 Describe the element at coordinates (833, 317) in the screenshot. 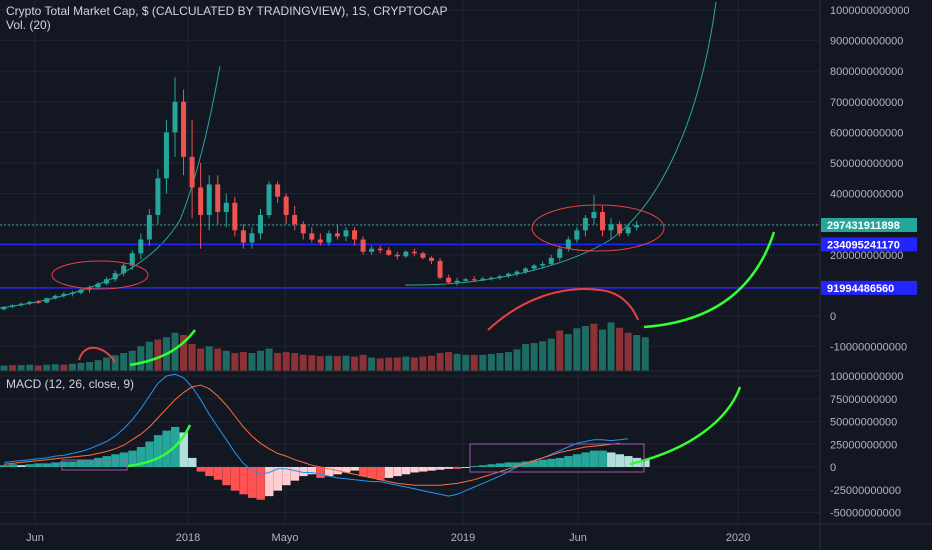

I see `price-tick-label: 0` at that location.